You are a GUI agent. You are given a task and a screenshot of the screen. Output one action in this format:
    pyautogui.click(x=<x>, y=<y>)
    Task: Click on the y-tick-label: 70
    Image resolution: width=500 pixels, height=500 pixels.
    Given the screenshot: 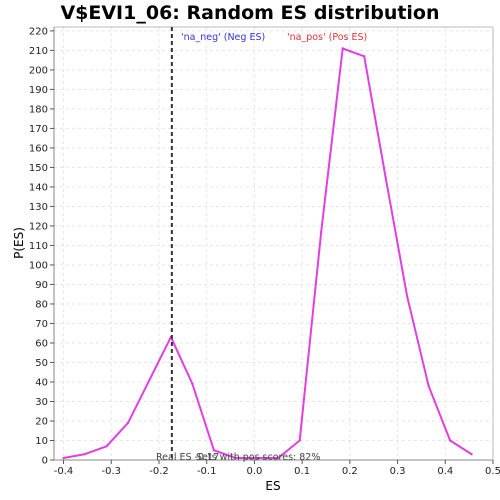 What is the action you would take?
    pyautogui.click(x=41, y=324)
    